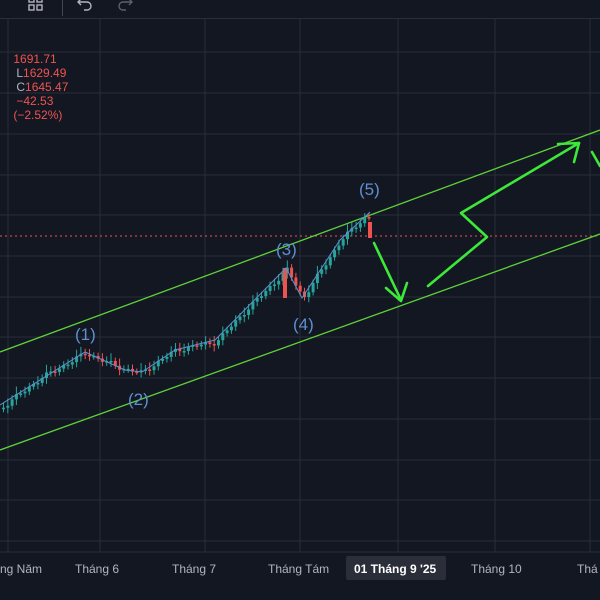  I want to click on layout-grid-icon, so click(36, 7).